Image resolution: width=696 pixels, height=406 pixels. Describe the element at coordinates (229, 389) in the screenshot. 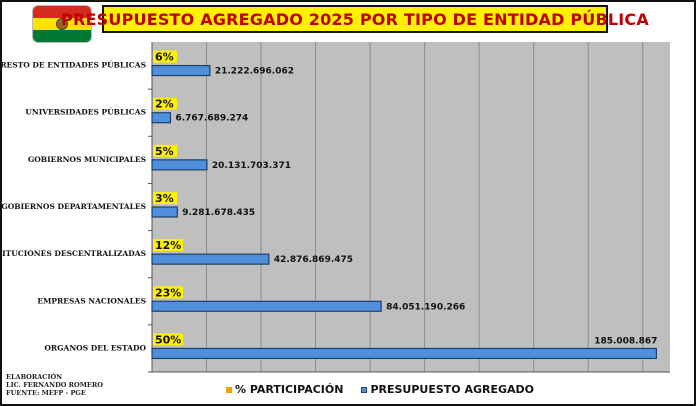

I see `legend-swatch-participacion` at that location.